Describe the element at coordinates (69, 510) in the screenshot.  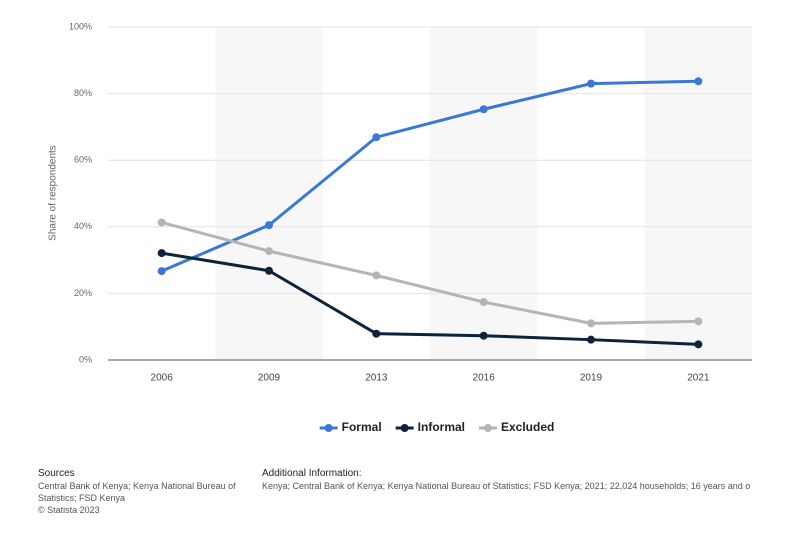
I see `copyright: © Statista 2023` at that location.